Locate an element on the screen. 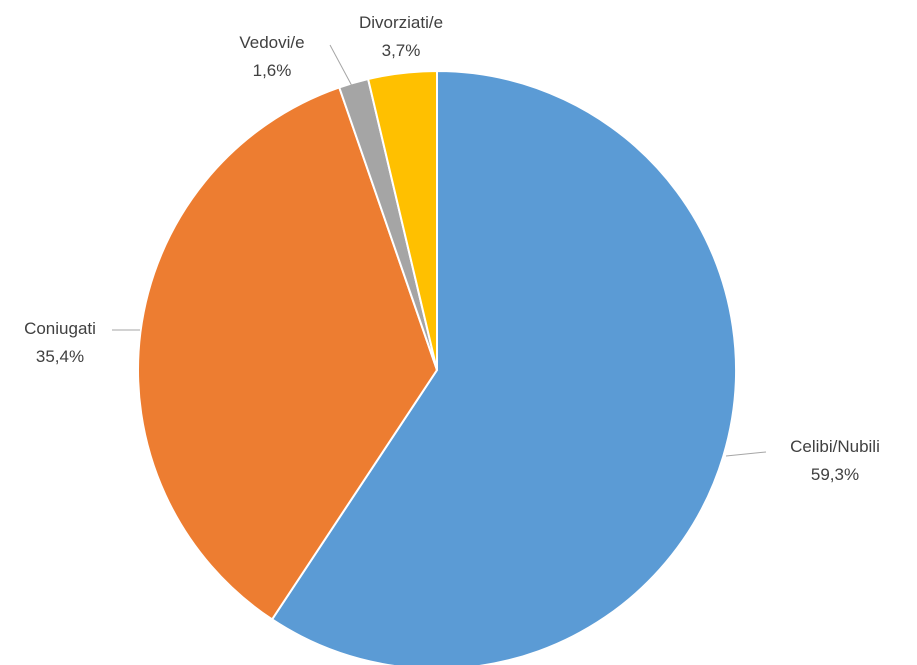 The height and width of the screenshot is (665, 917). slice-value-vedovi: 1,6% is located at coordinates (272, 70).